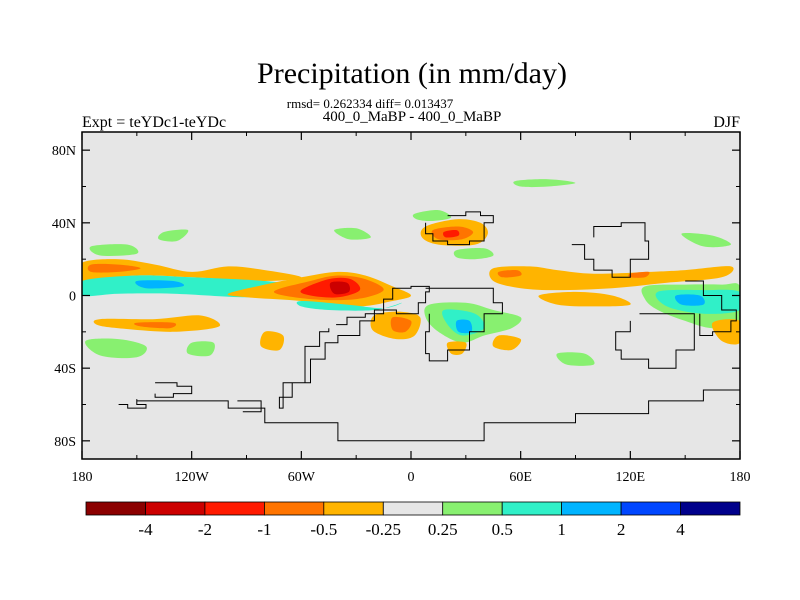 This screenshot has height=600, width=800. I want to click on field-south-band-left-warm-core, so click(155, 325).